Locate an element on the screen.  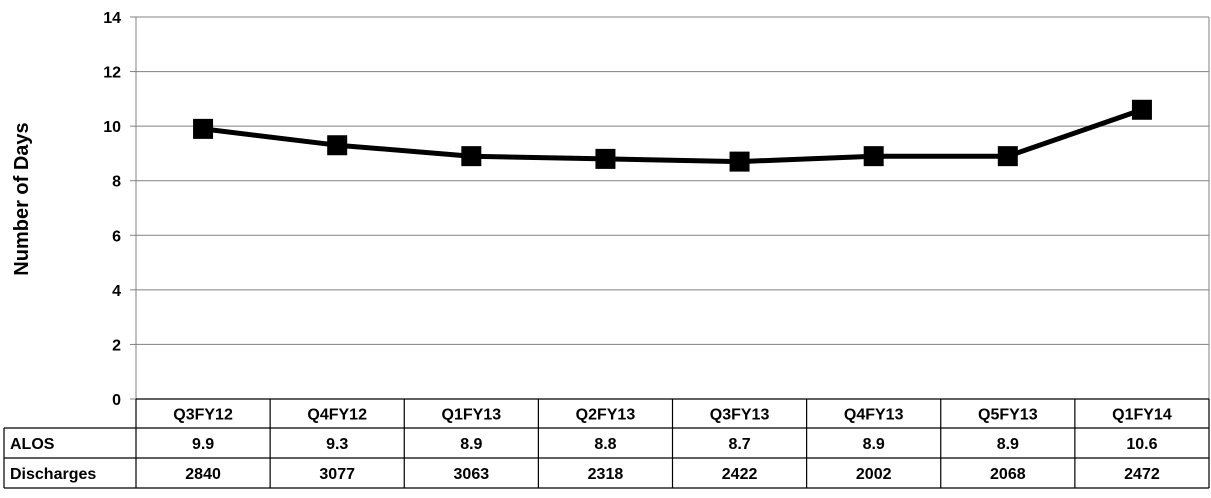
category-label: Q2FY13 is located at coordinates (606, 415).